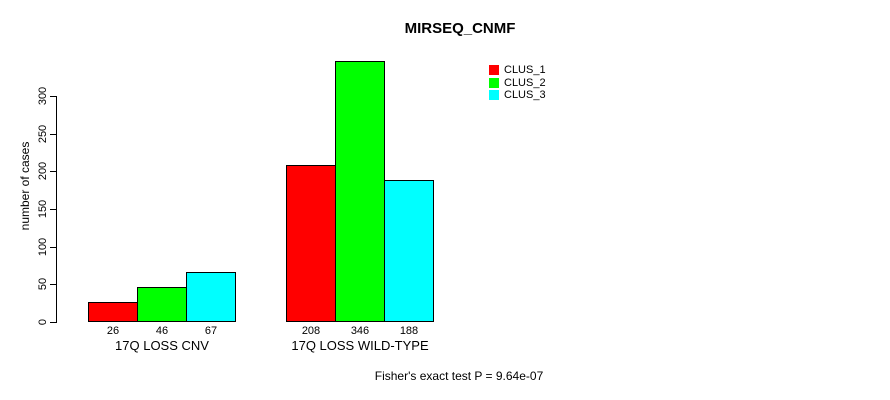 The height and width of the screenshot is (400, 890). Describe the element at coordinates (460, 28) in the screenshot. I see `chart-title: MIRSEQ_CNMF` at that location.